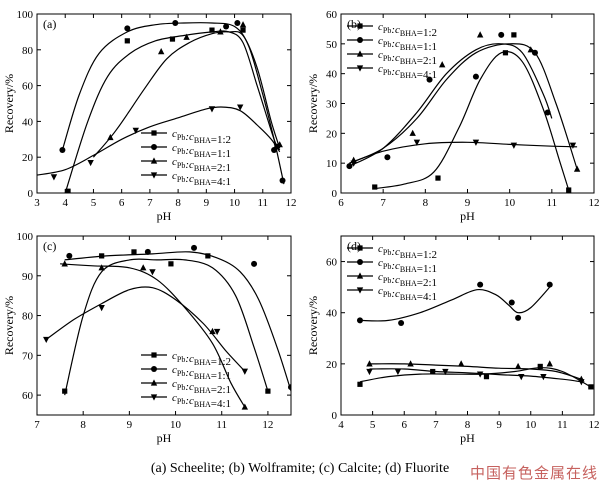 This screenshot has width=600, height=492. I want to click on y-tick-label: 50, so click(332, 45).